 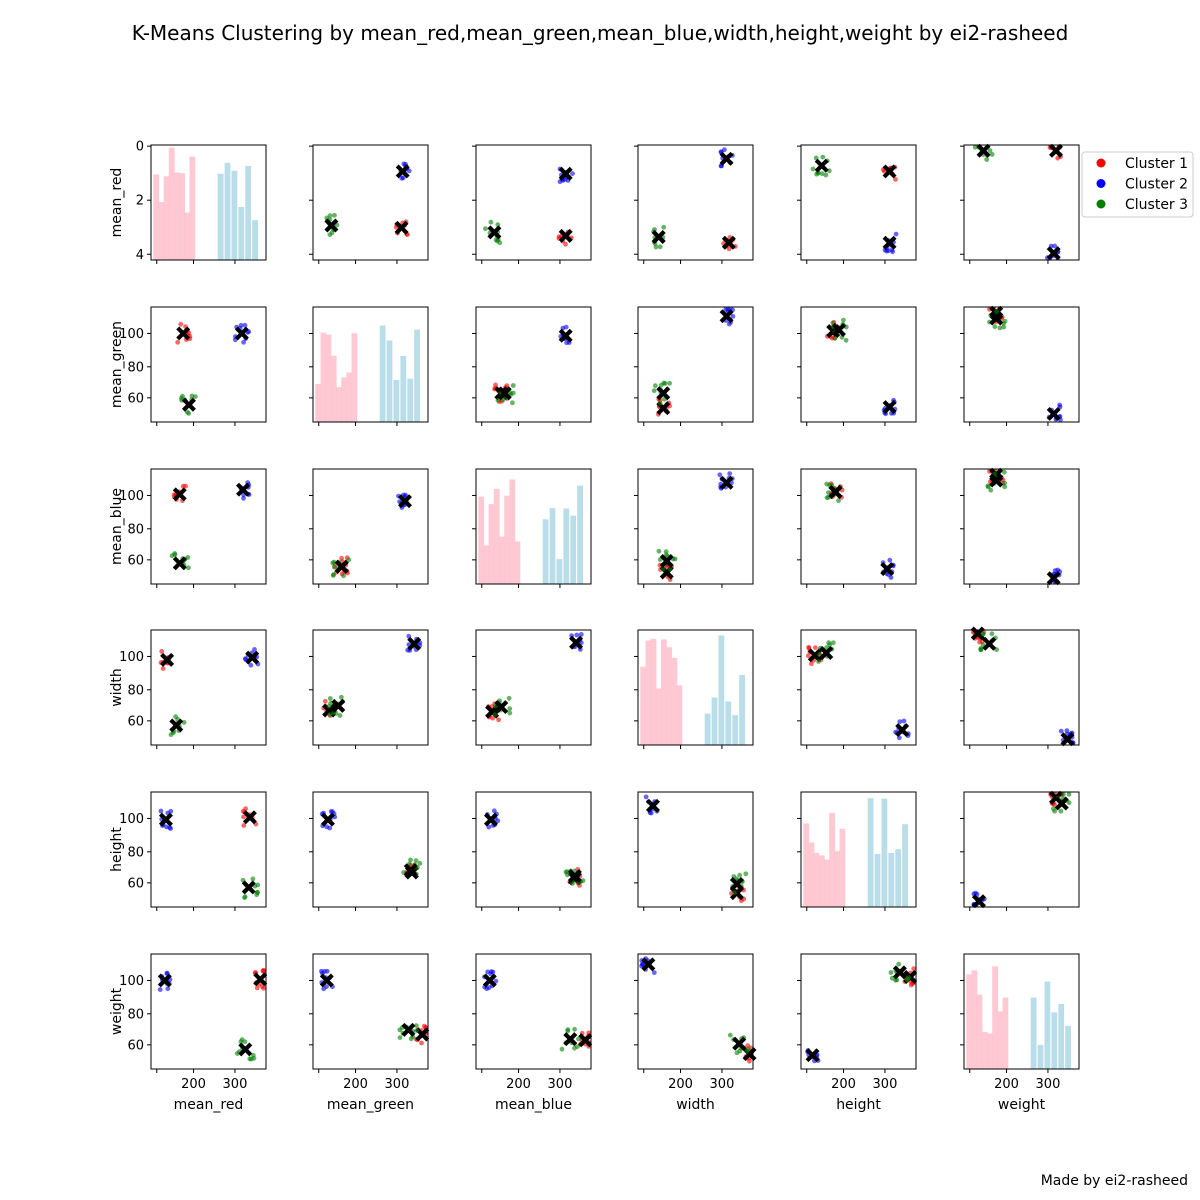 What do you see at coordinates (532, 528) in the screenshot?
I see `panel-mean_blue-vs-mean_blue` at bounding box center [532, 528].